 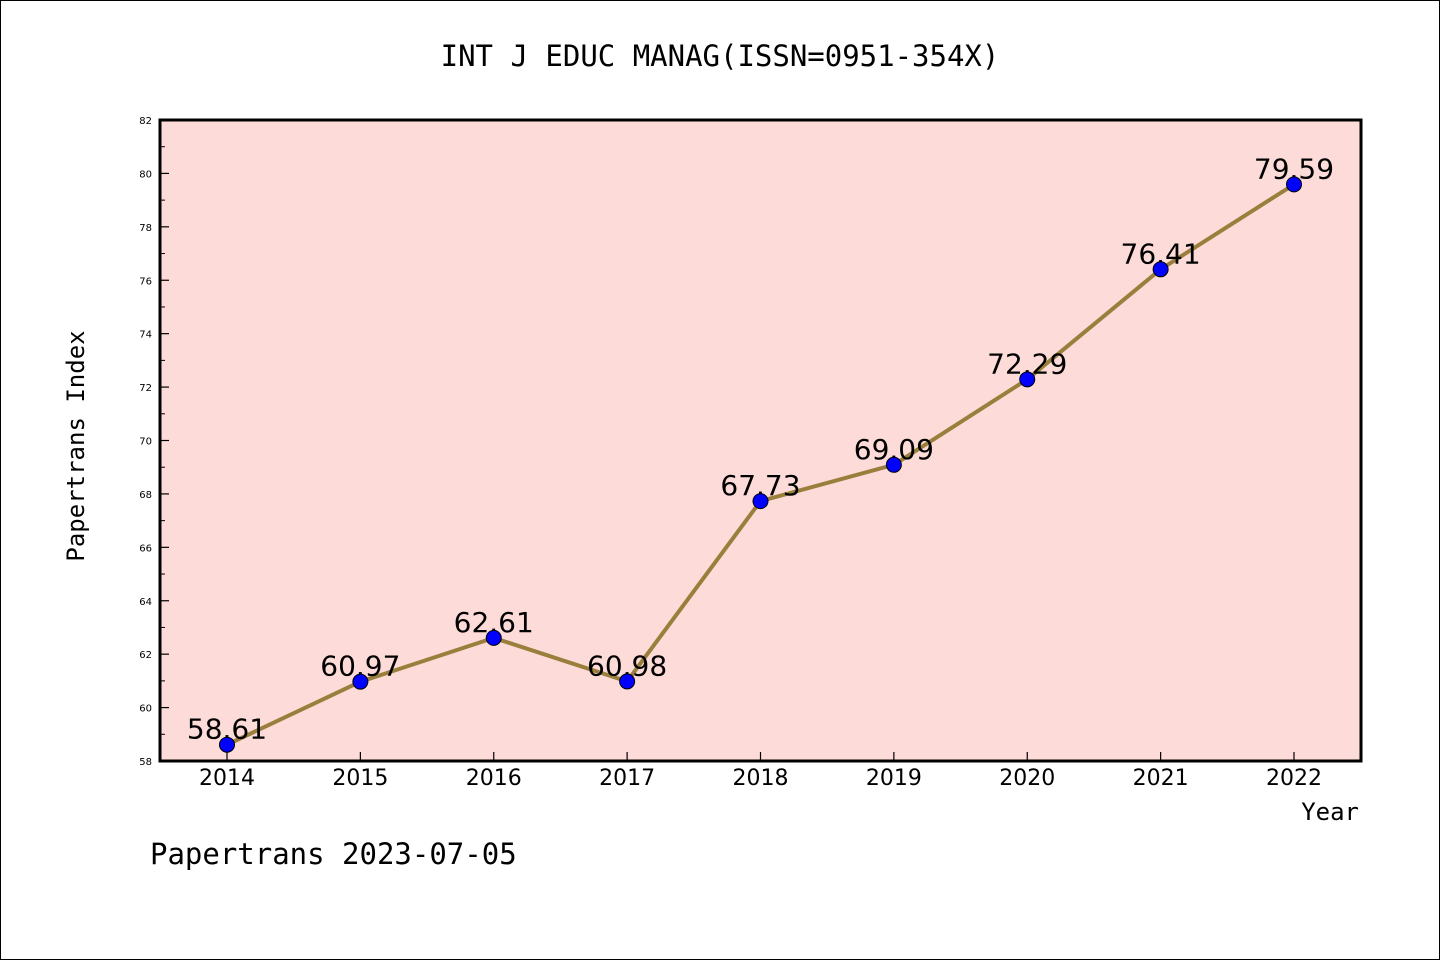 What do you see at coordinates (145, 709) in the screenshot?
I see `y-tick-label: 60` at bounding box center [145, 709].